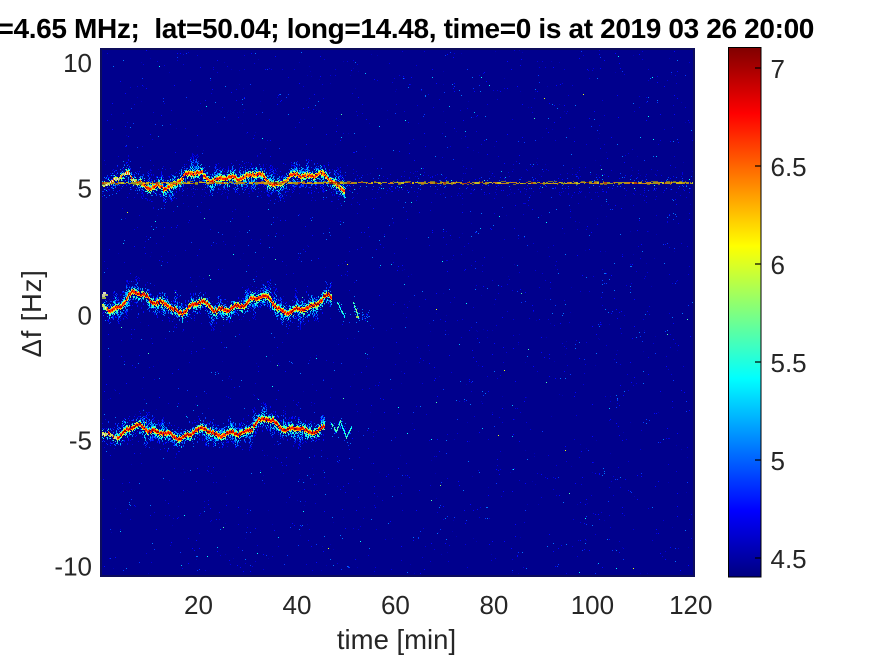  Describe the element at coordinates (80, 441) in the screenshot. I see `svg-text: -5` at that location.